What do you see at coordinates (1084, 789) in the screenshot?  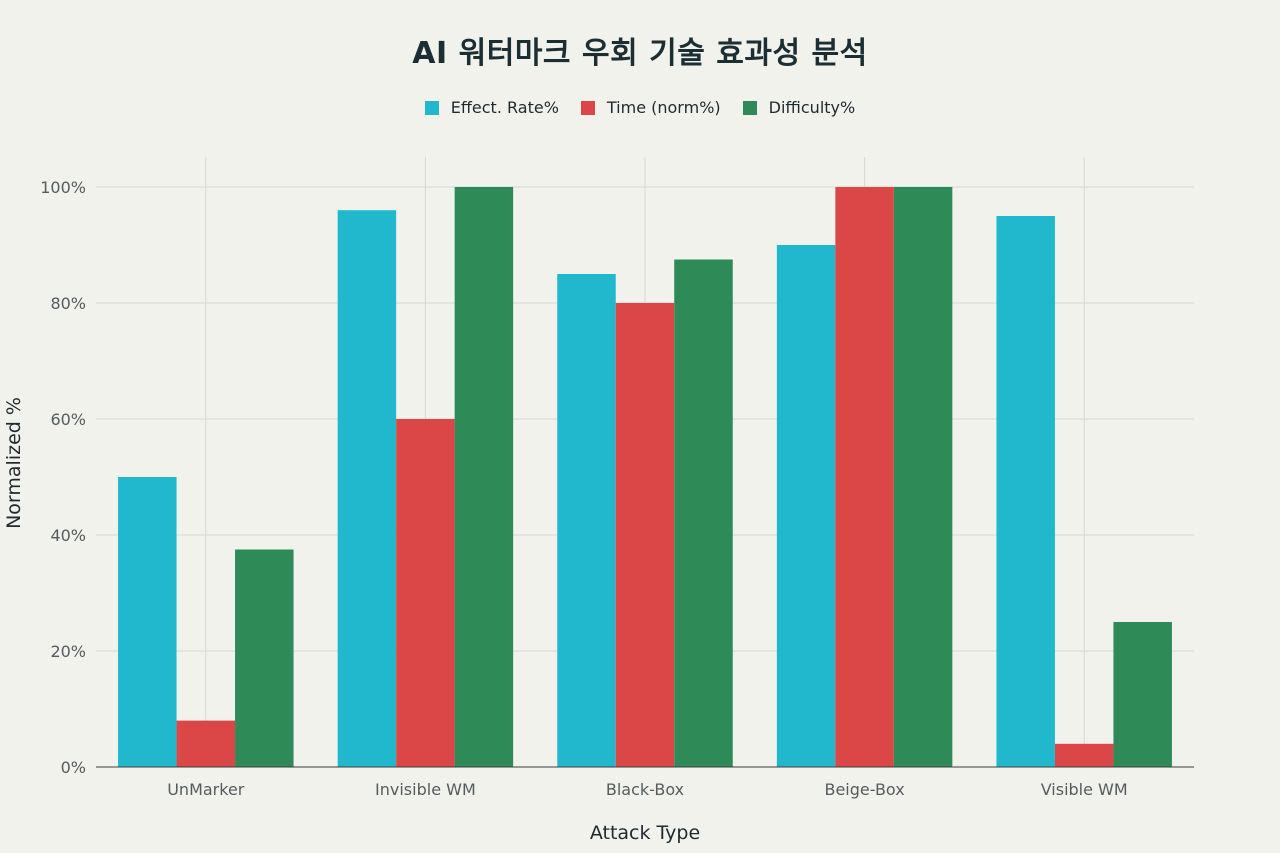 I see `x-tick-label: Visible WM` at bounding box center [1084, 789].